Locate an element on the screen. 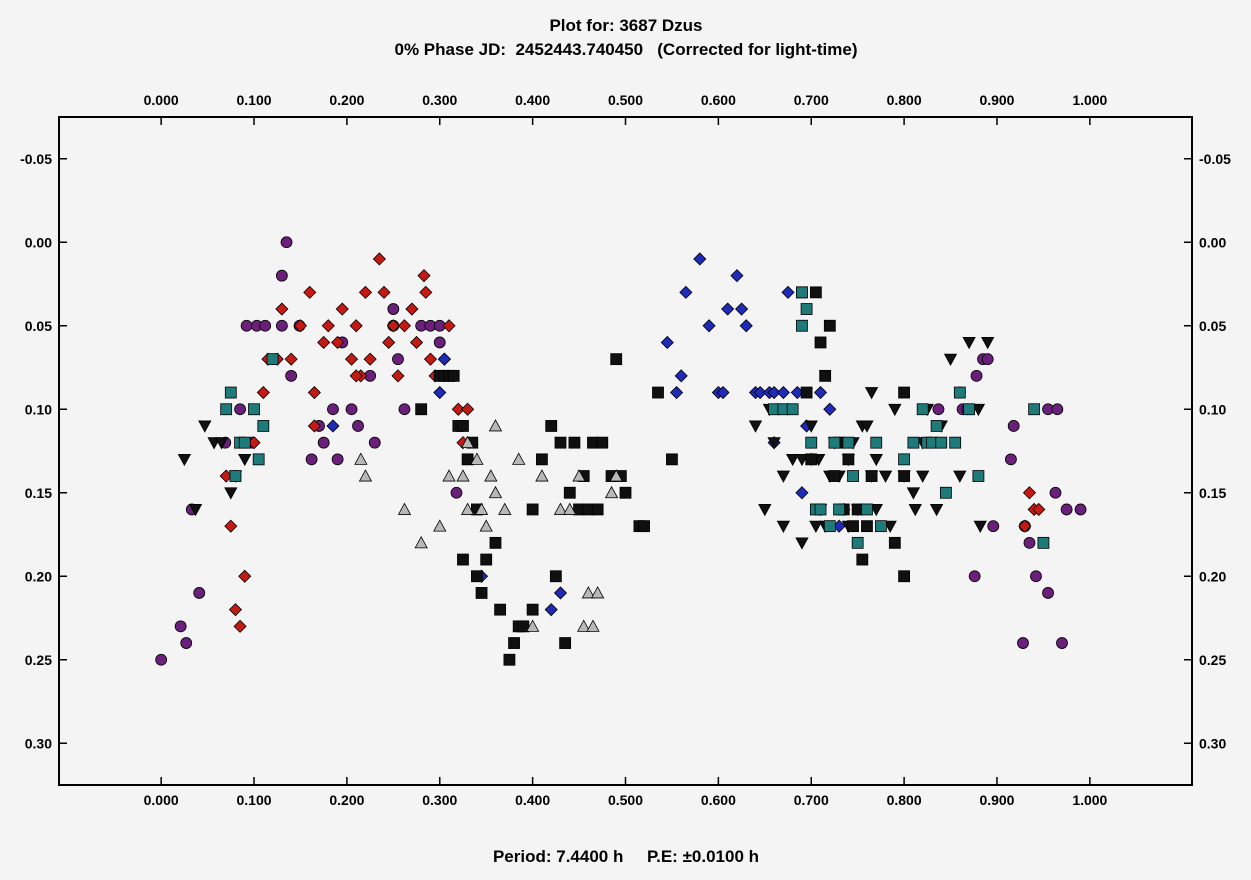  x-tick-label-top: 0.900 is located at coordinates (996, 100).